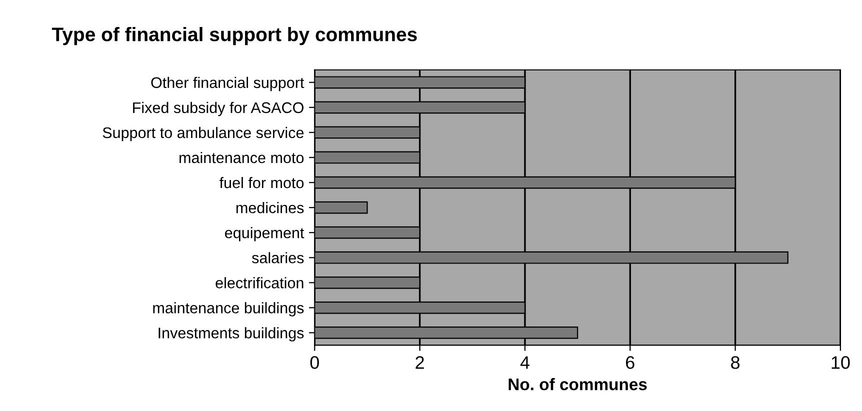  Describe the element at coordinates (262, 182) in the screenshot. I see `y-tick-label: fuel for moto` at that location.